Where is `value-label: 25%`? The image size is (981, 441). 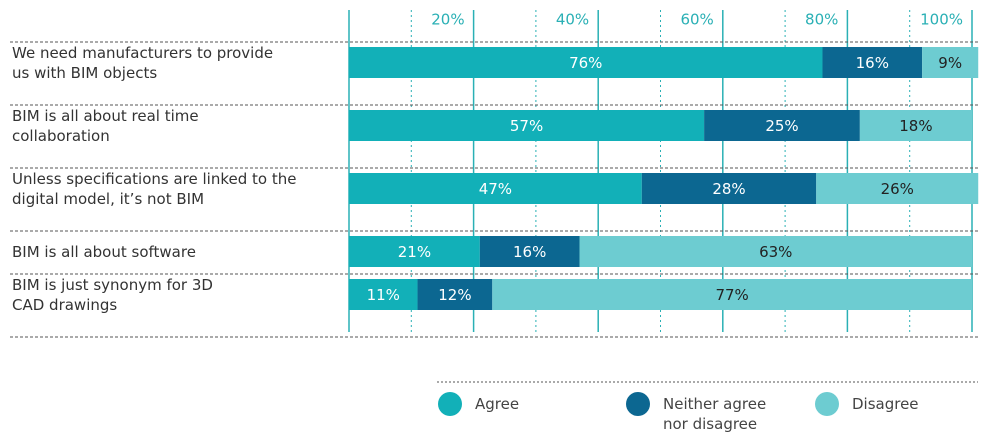
value-label: 25% is located at coordinates (781, 126).